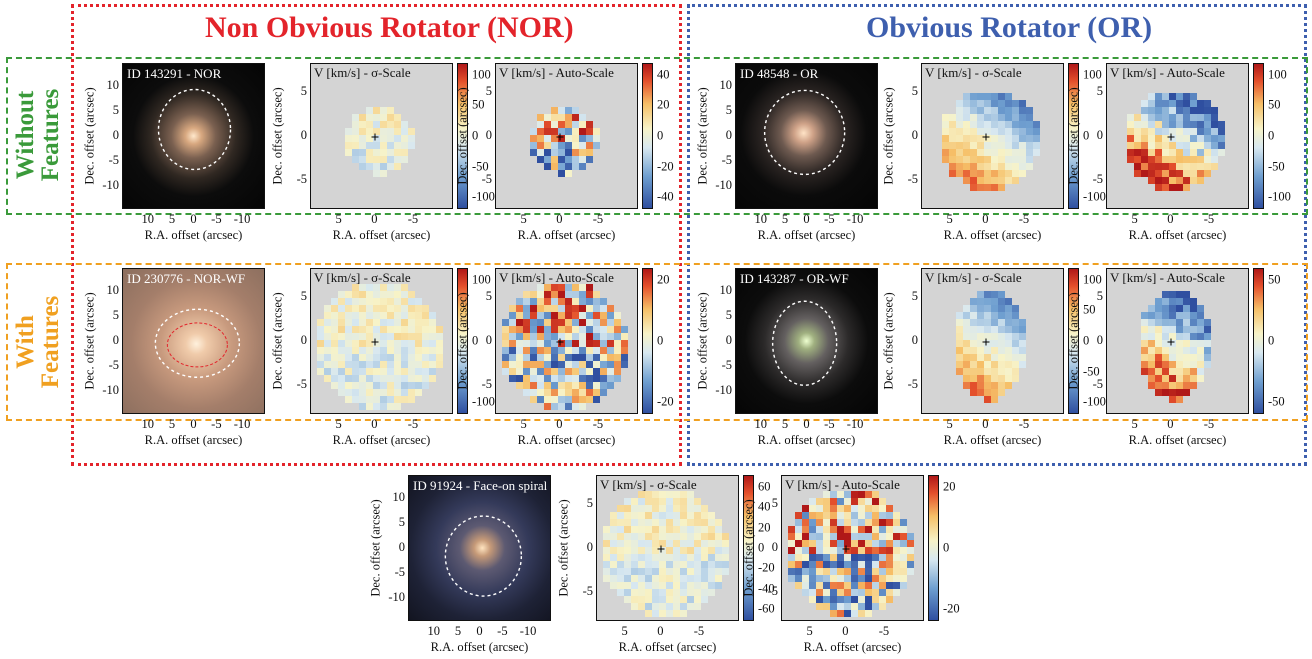  What do you see at coordinates (115, 135) in the screenshot?
I see `group0-image-ytick: 0` at bounding box center [115, 135].